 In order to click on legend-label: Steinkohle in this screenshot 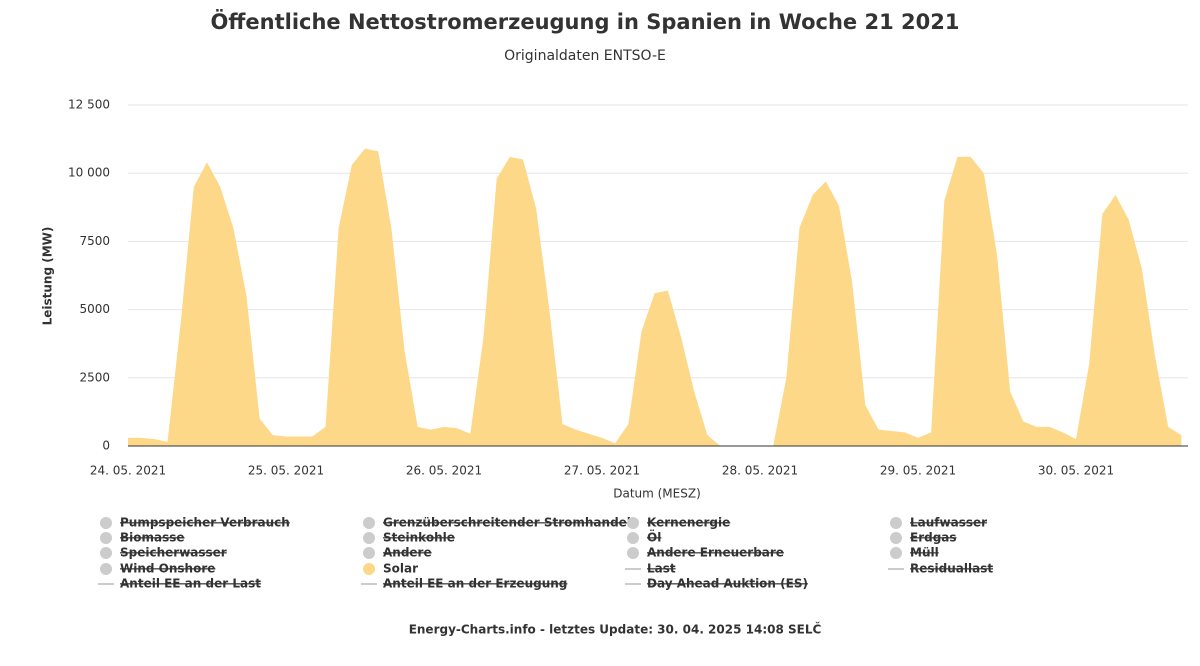, I will do `click(419, 538)`.